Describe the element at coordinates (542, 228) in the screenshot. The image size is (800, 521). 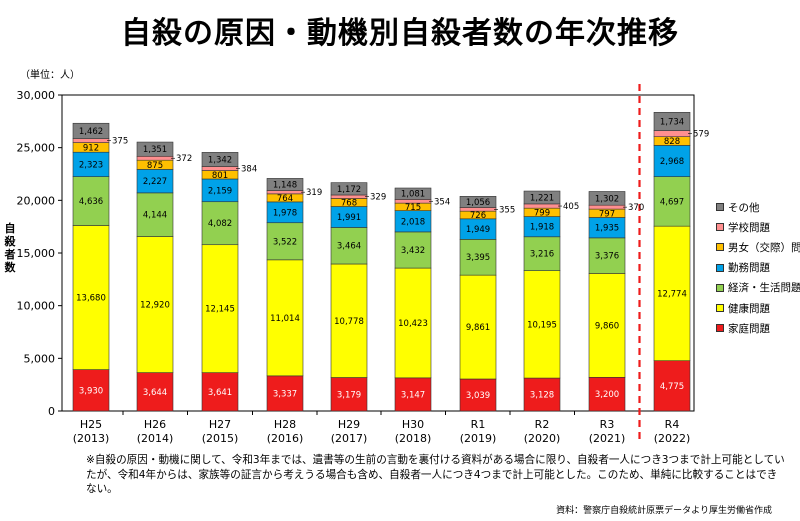
I see `data-label: 1,918` at that location.